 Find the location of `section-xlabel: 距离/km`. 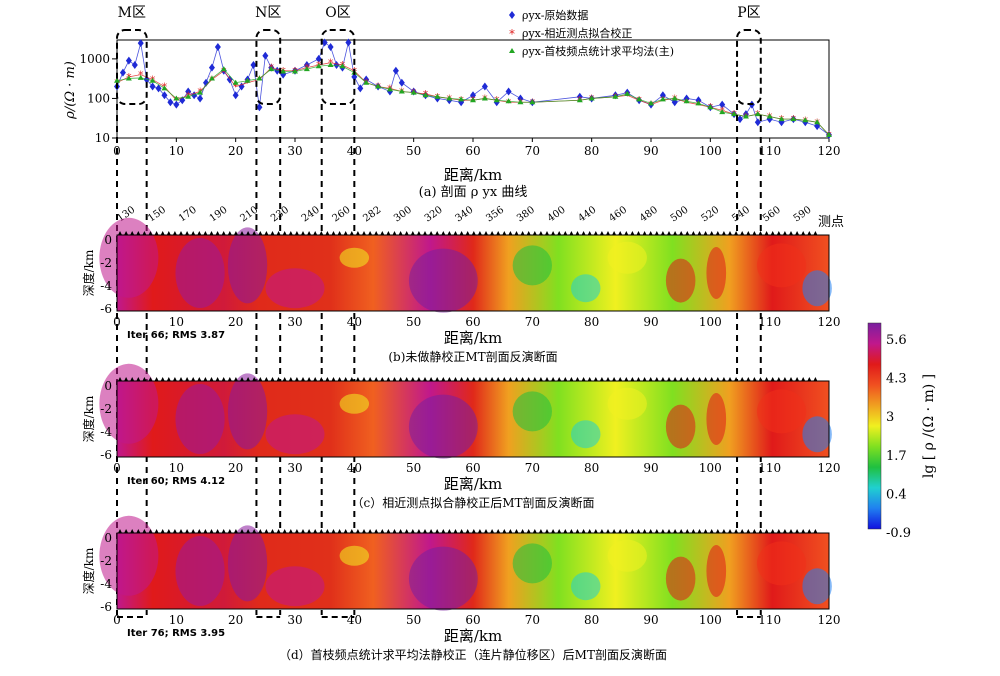

section-xlabel: 距离/km is located at coordinates (473, 338).